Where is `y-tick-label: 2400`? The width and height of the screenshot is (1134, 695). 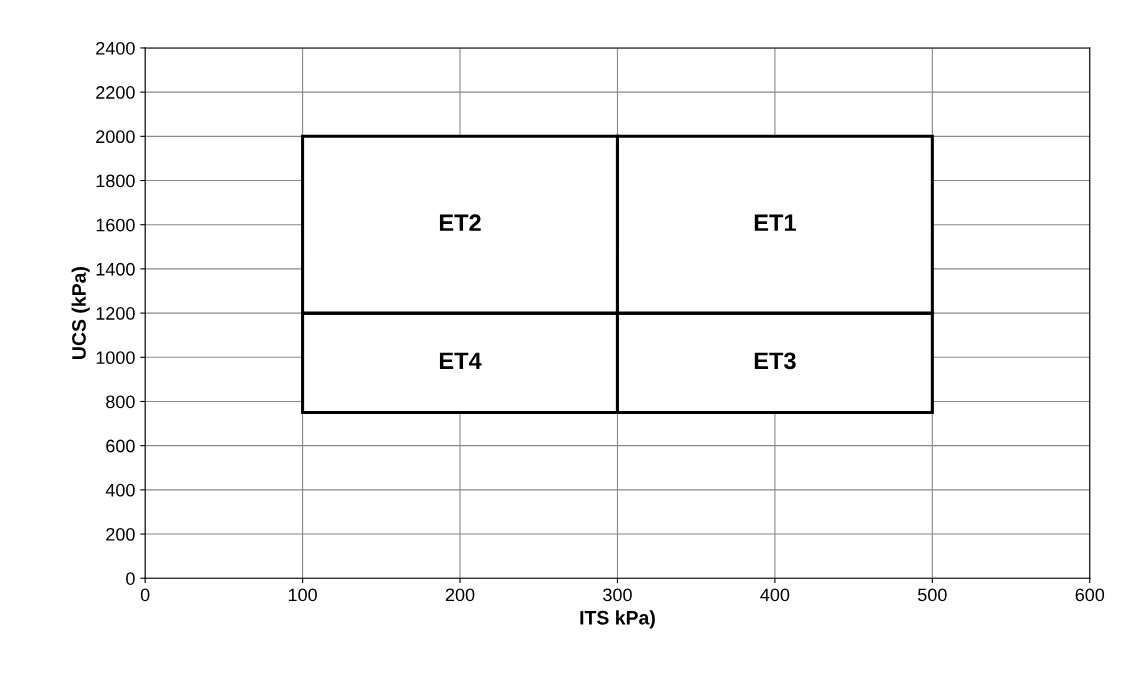 y-tick-label: 2400 is located at coordinates (115, 48).